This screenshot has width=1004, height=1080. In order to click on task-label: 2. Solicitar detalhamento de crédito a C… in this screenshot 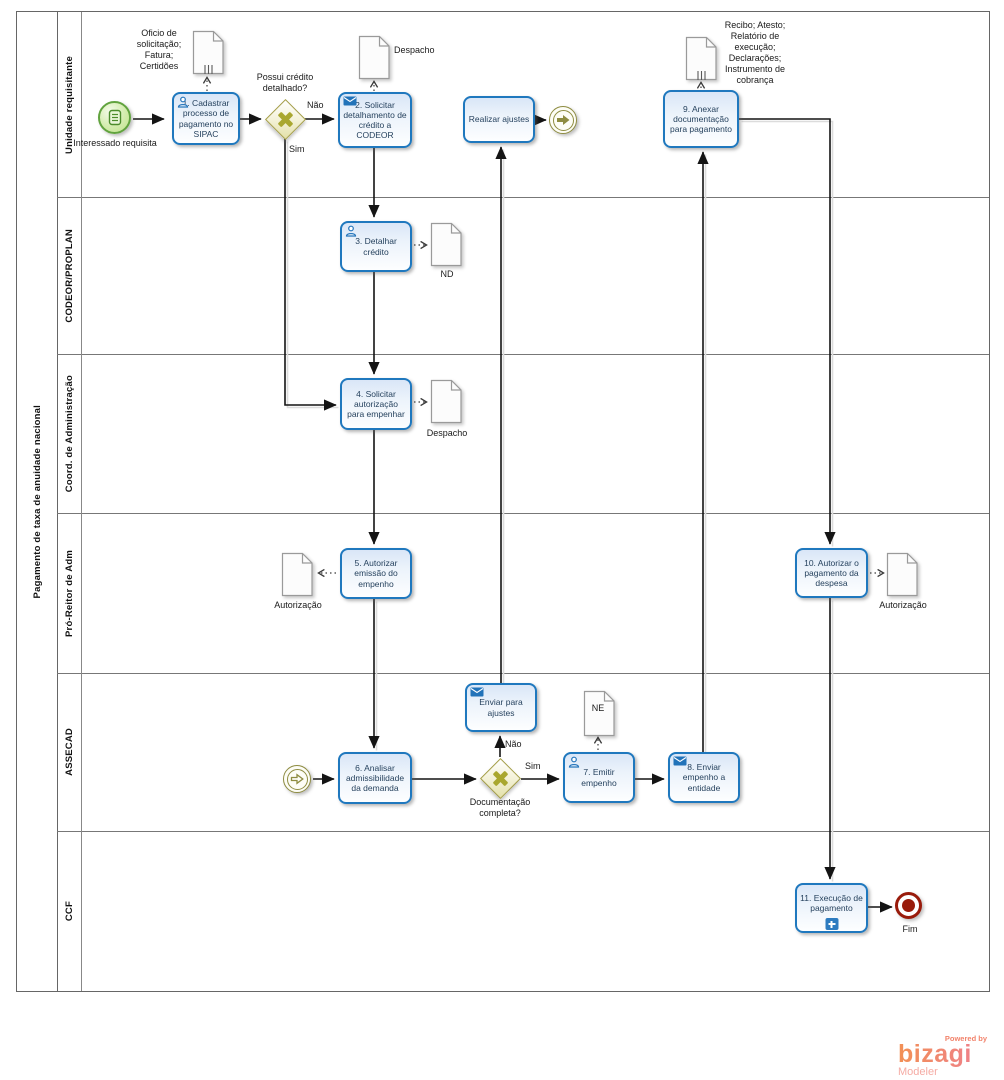, I will do `click(375, 120)`.